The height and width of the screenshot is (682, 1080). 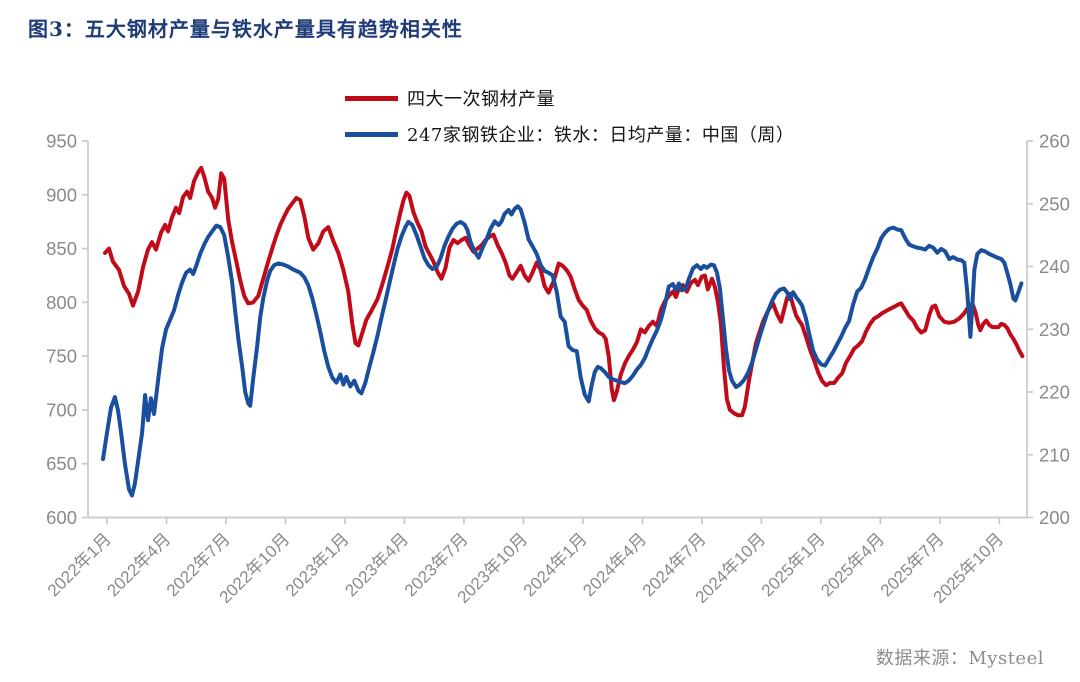 What do you see at coordinates (1054, 454) in the screenshot?
I see `y-right-tick-label: 210` at bounding box center [1054, 454].